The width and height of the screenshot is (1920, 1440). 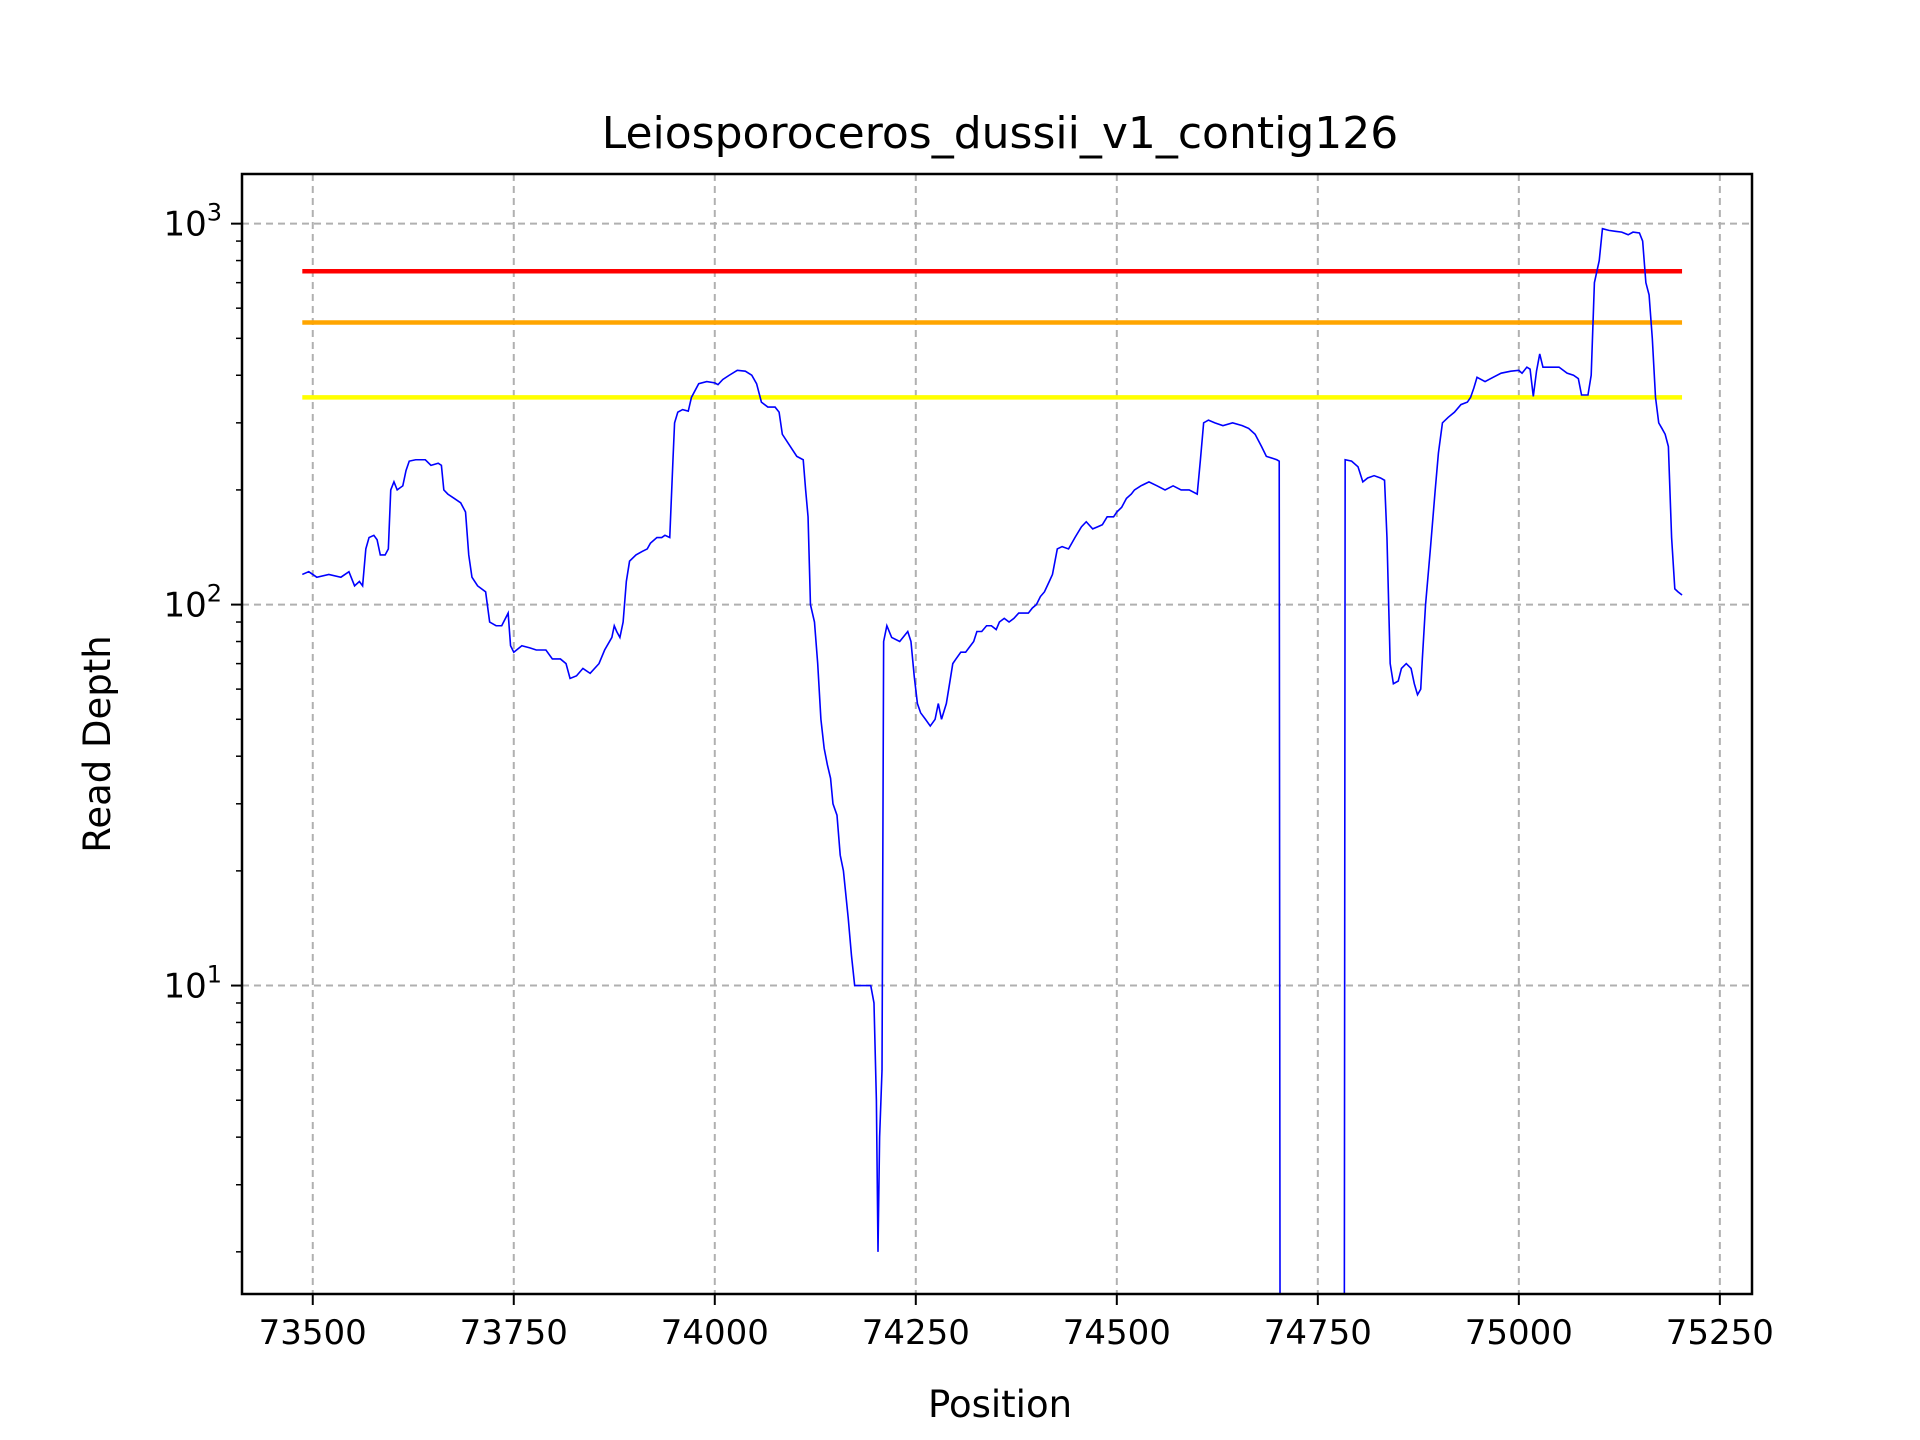 I want to click on x-tick-label: 73500, so click(x=313, y=1333).